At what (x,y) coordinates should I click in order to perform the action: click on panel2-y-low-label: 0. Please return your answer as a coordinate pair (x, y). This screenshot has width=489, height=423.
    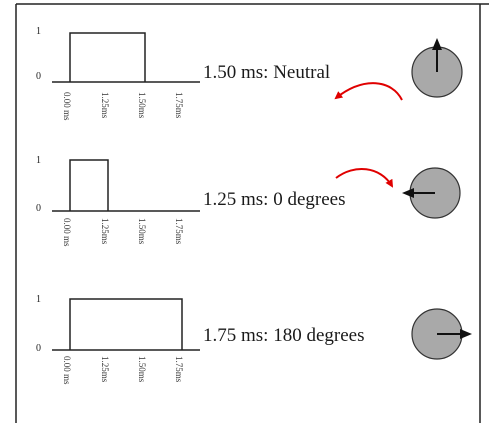
    Looking at the image, I should click on (38, 208).